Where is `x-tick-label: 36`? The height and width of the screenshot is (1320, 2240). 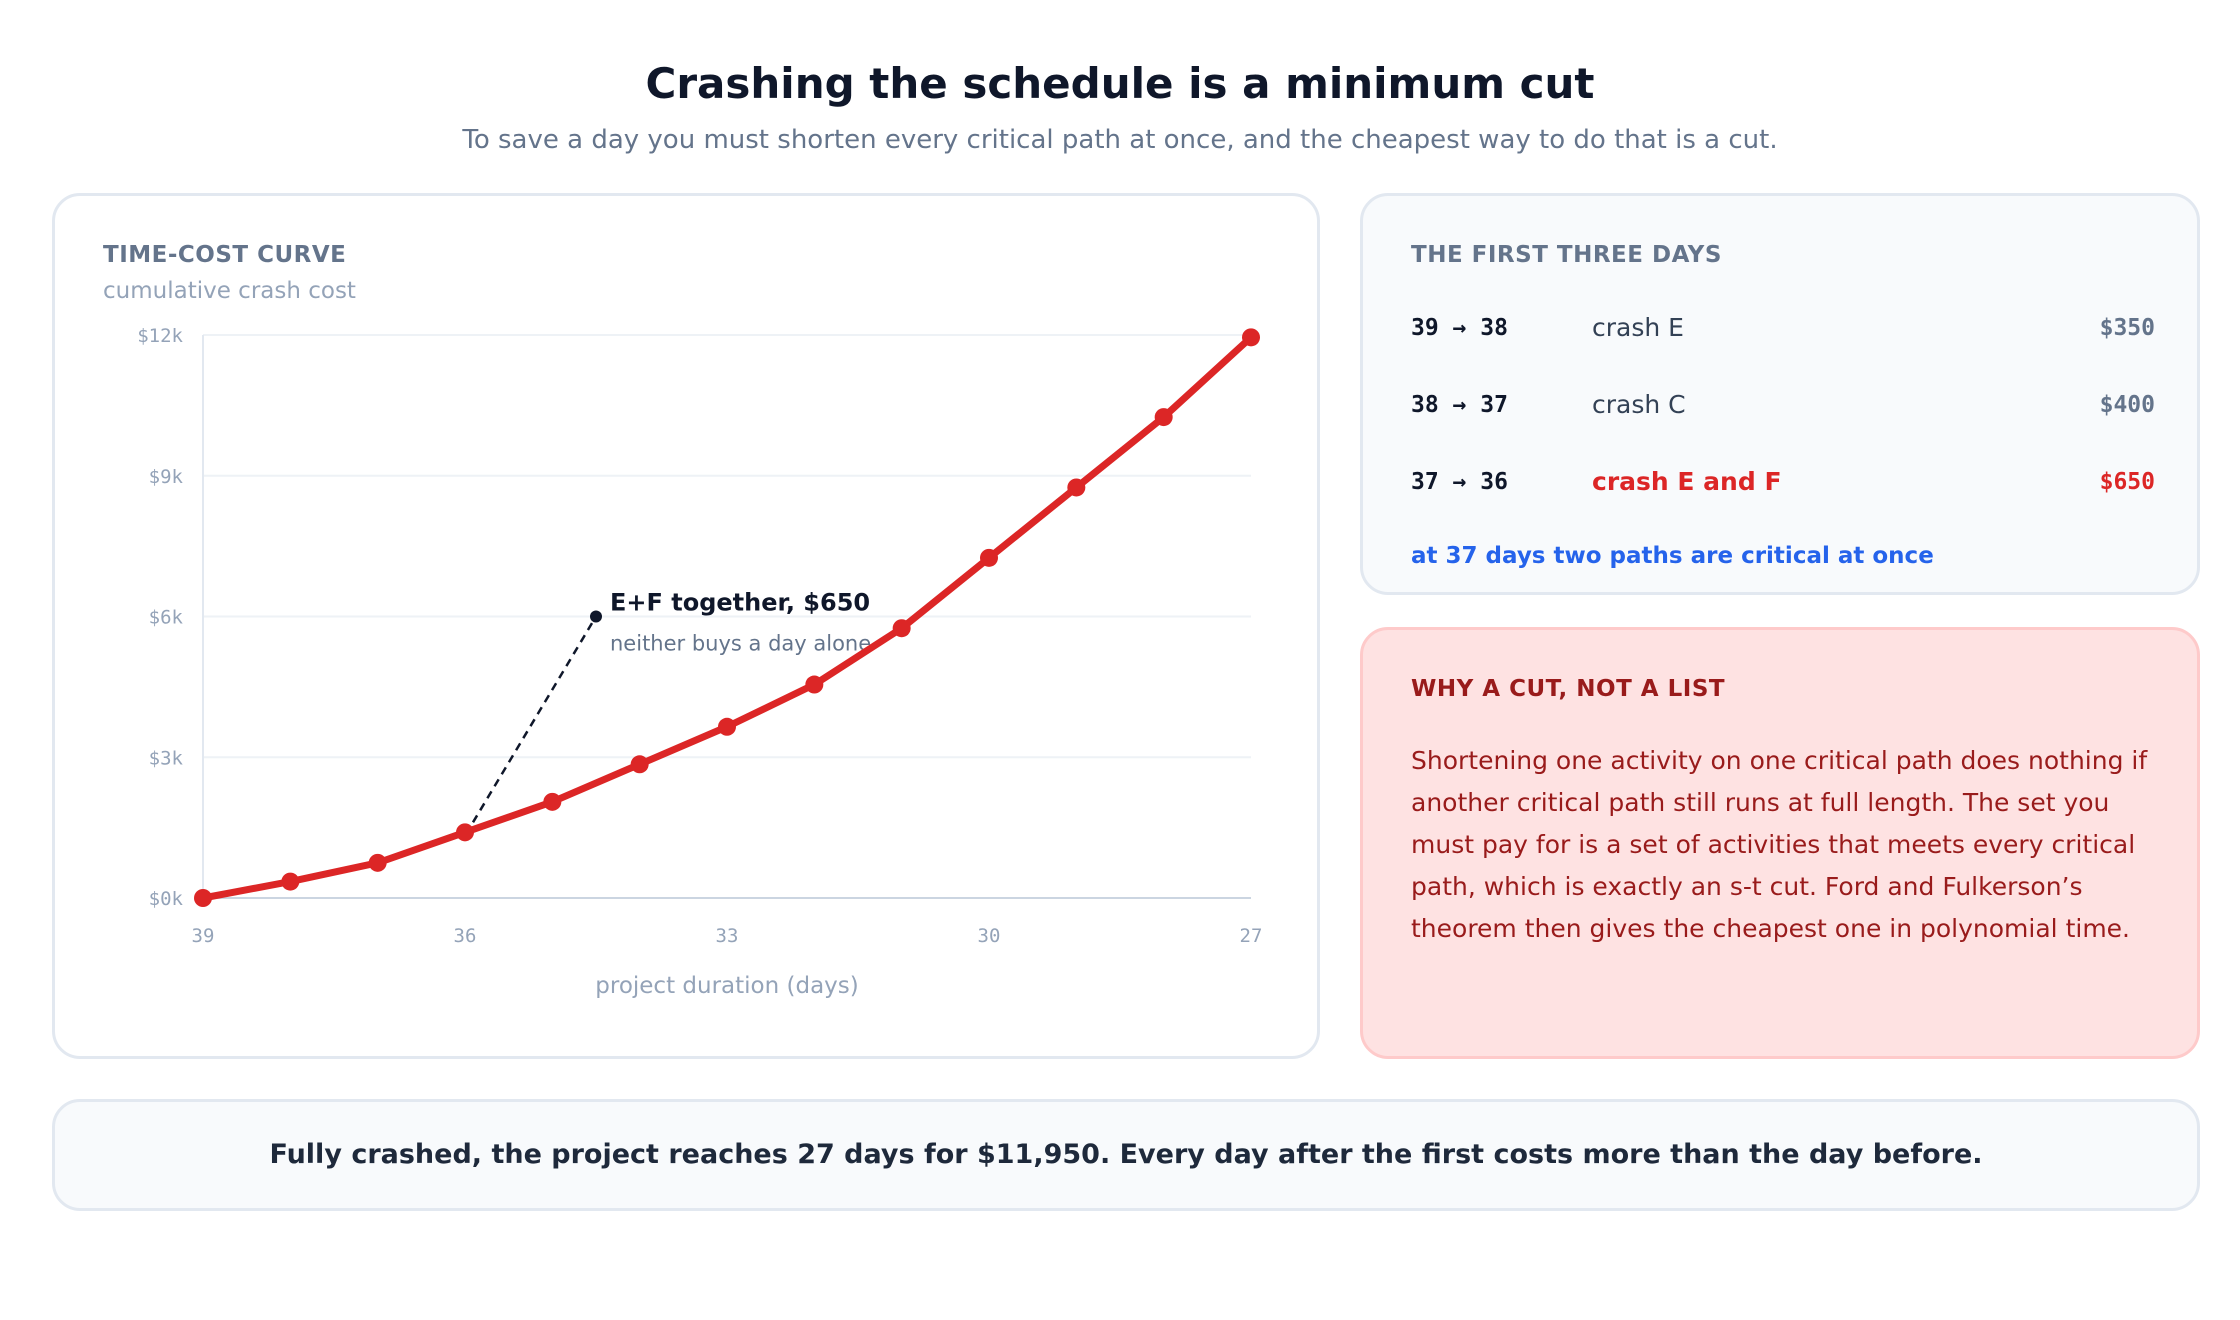 x-tick-label: 36 is located at coordinates (465, 936).